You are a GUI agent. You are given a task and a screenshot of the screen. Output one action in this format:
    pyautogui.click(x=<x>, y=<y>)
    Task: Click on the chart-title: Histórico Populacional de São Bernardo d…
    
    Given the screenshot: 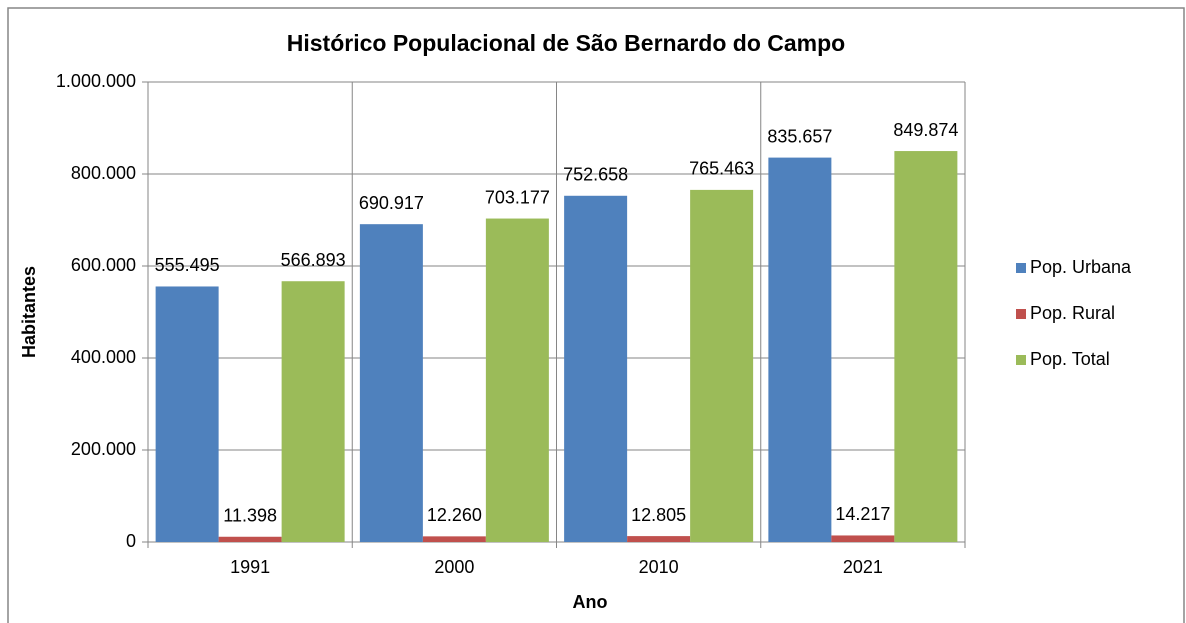 What is the action you would take?
    pyautogui.click(x=566, y=43)
    